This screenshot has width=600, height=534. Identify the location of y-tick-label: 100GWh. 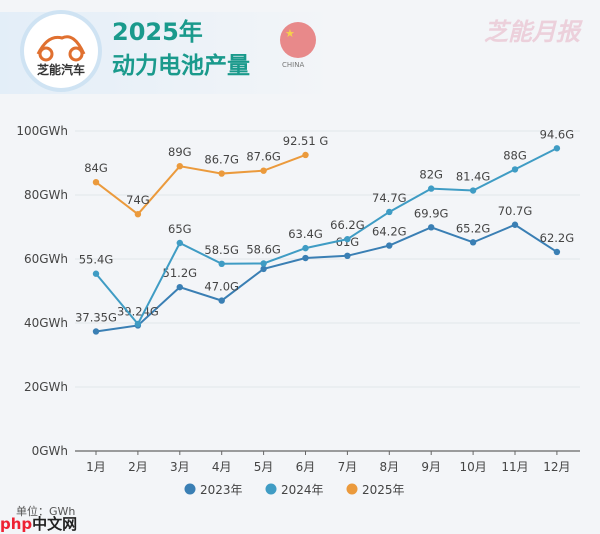
(42, 131).